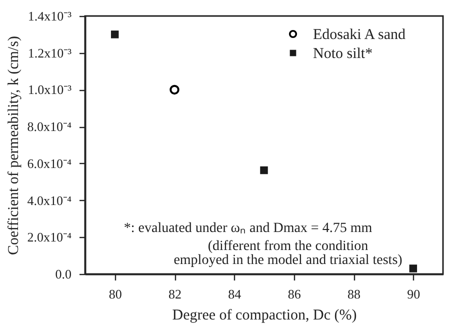 Image resolution: width=474 pixels, height=335 pixels. Describe the element at coordinates (354, 294) in the screenshot. I see `x-tick-label: 88` at that location.